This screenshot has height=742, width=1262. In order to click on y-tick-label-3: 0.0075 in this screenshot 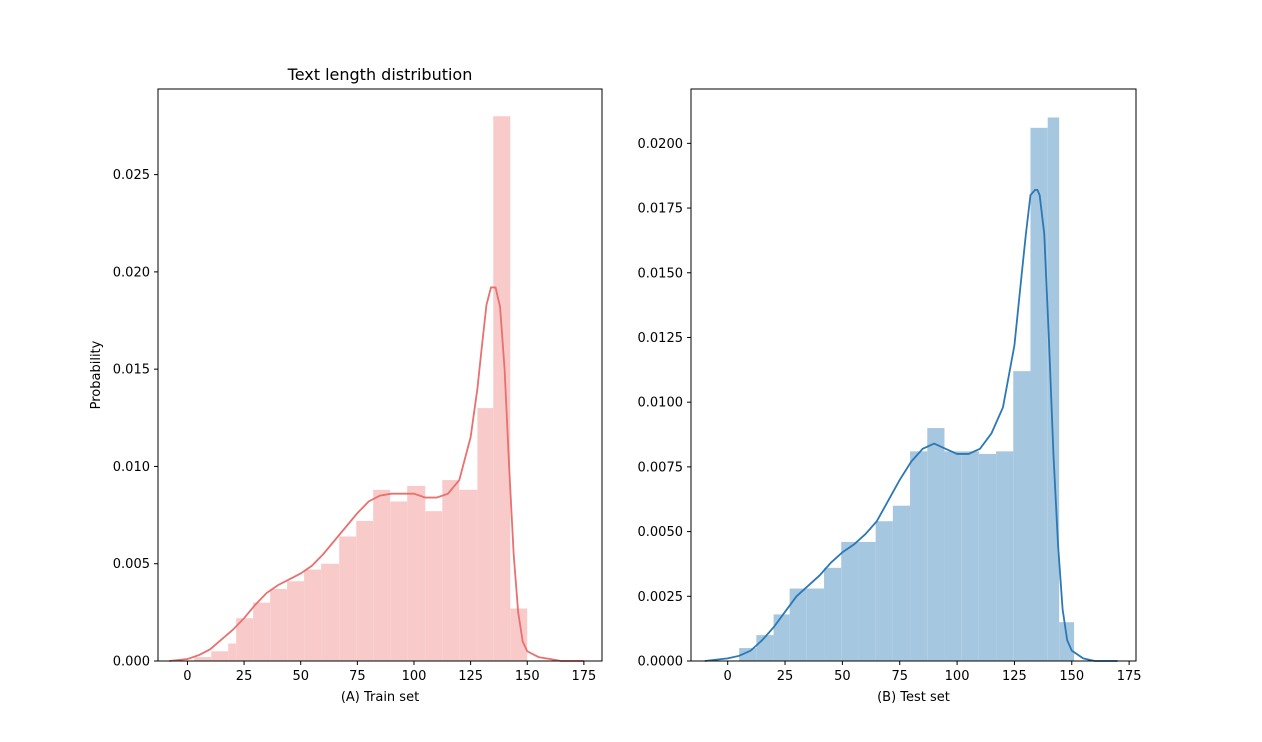, I will do `click(661, 467)`.